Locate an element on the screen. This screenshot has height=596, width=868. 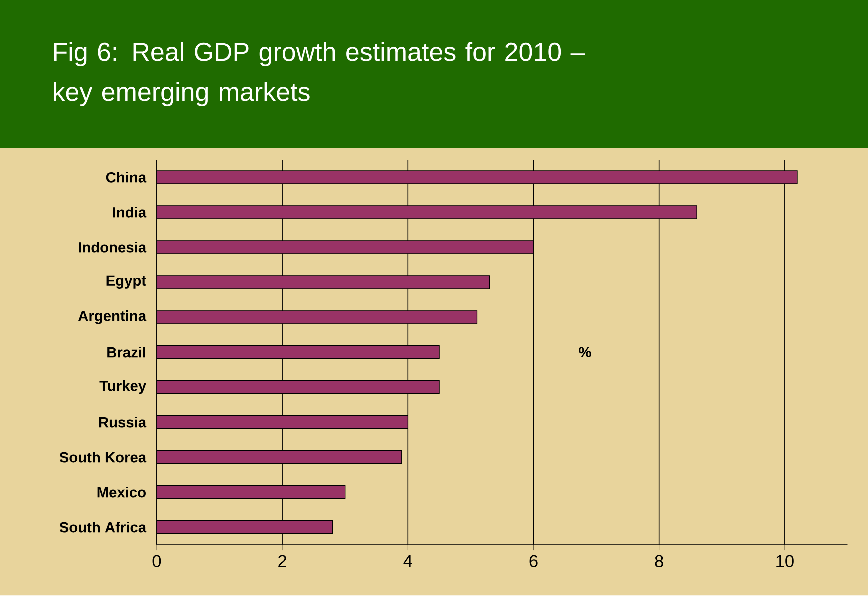
y-tick-label: Mexico is located at coordinates (122, 492).